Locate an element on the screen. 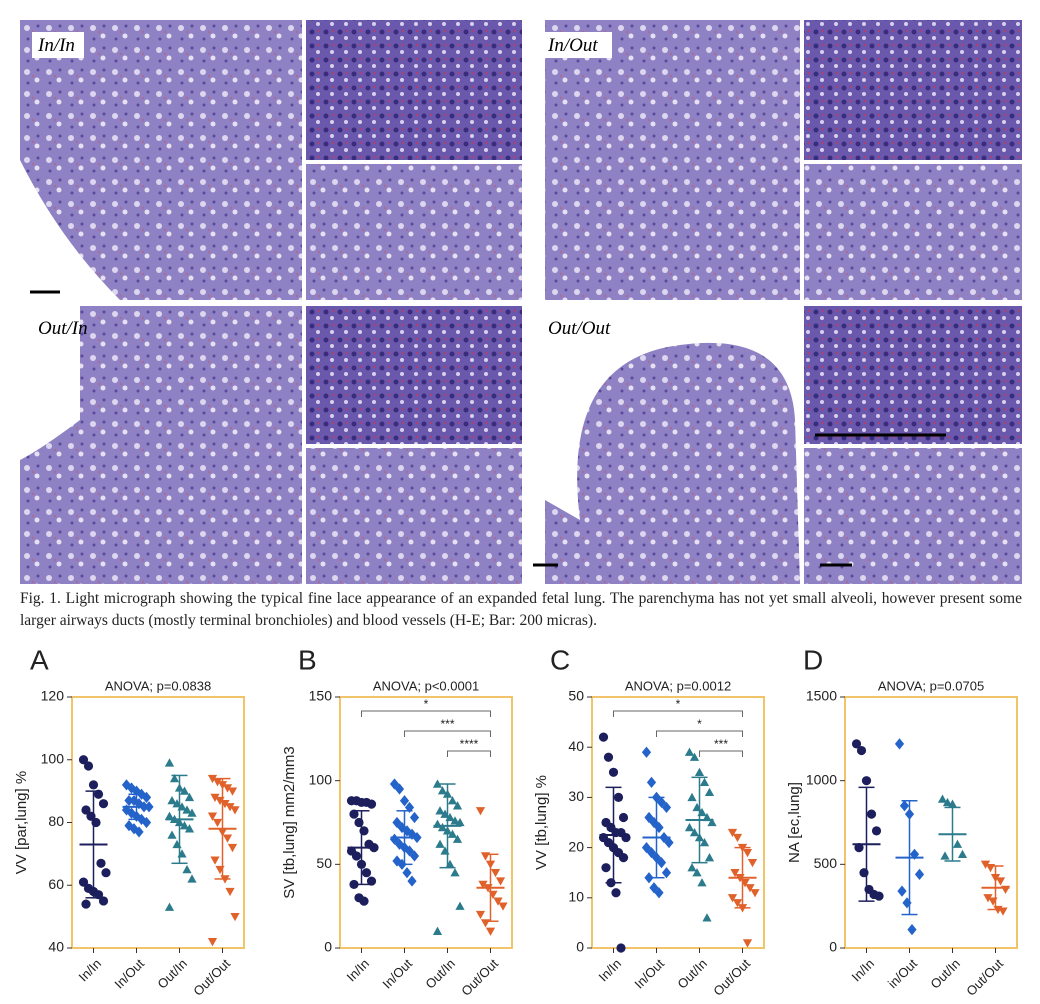 This screenshot has width=1040, height=1004. y-axis-label: SV [tb,lung] mm2/mm3 is located at coordinates (289, 822).